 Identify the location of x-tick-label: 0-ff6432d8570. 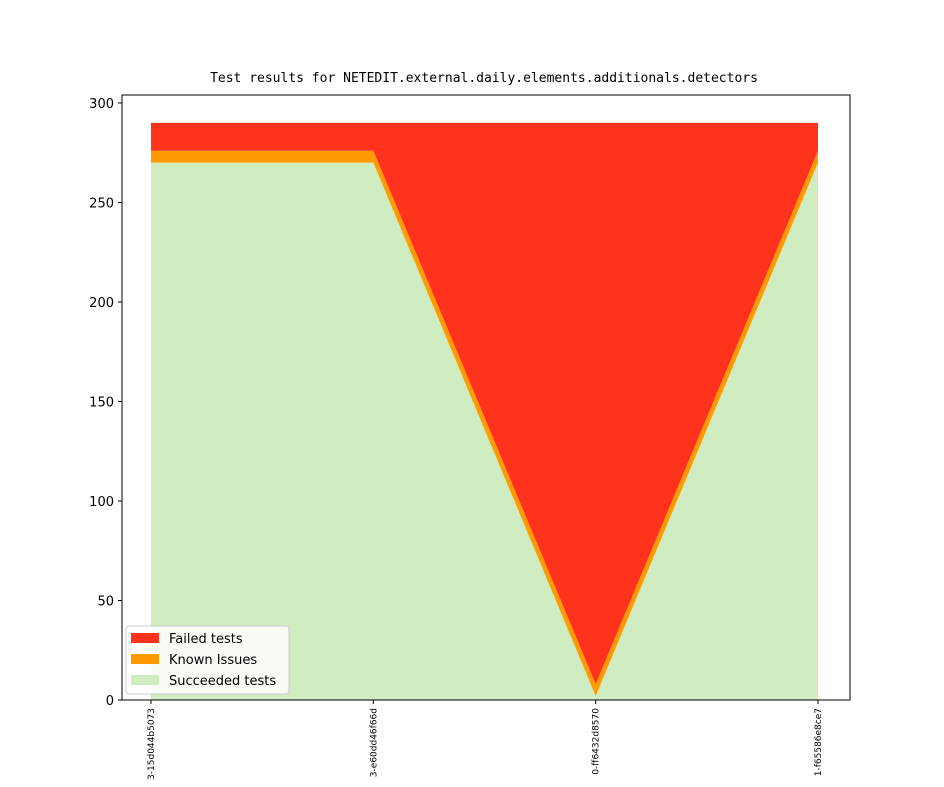
(597, 741).